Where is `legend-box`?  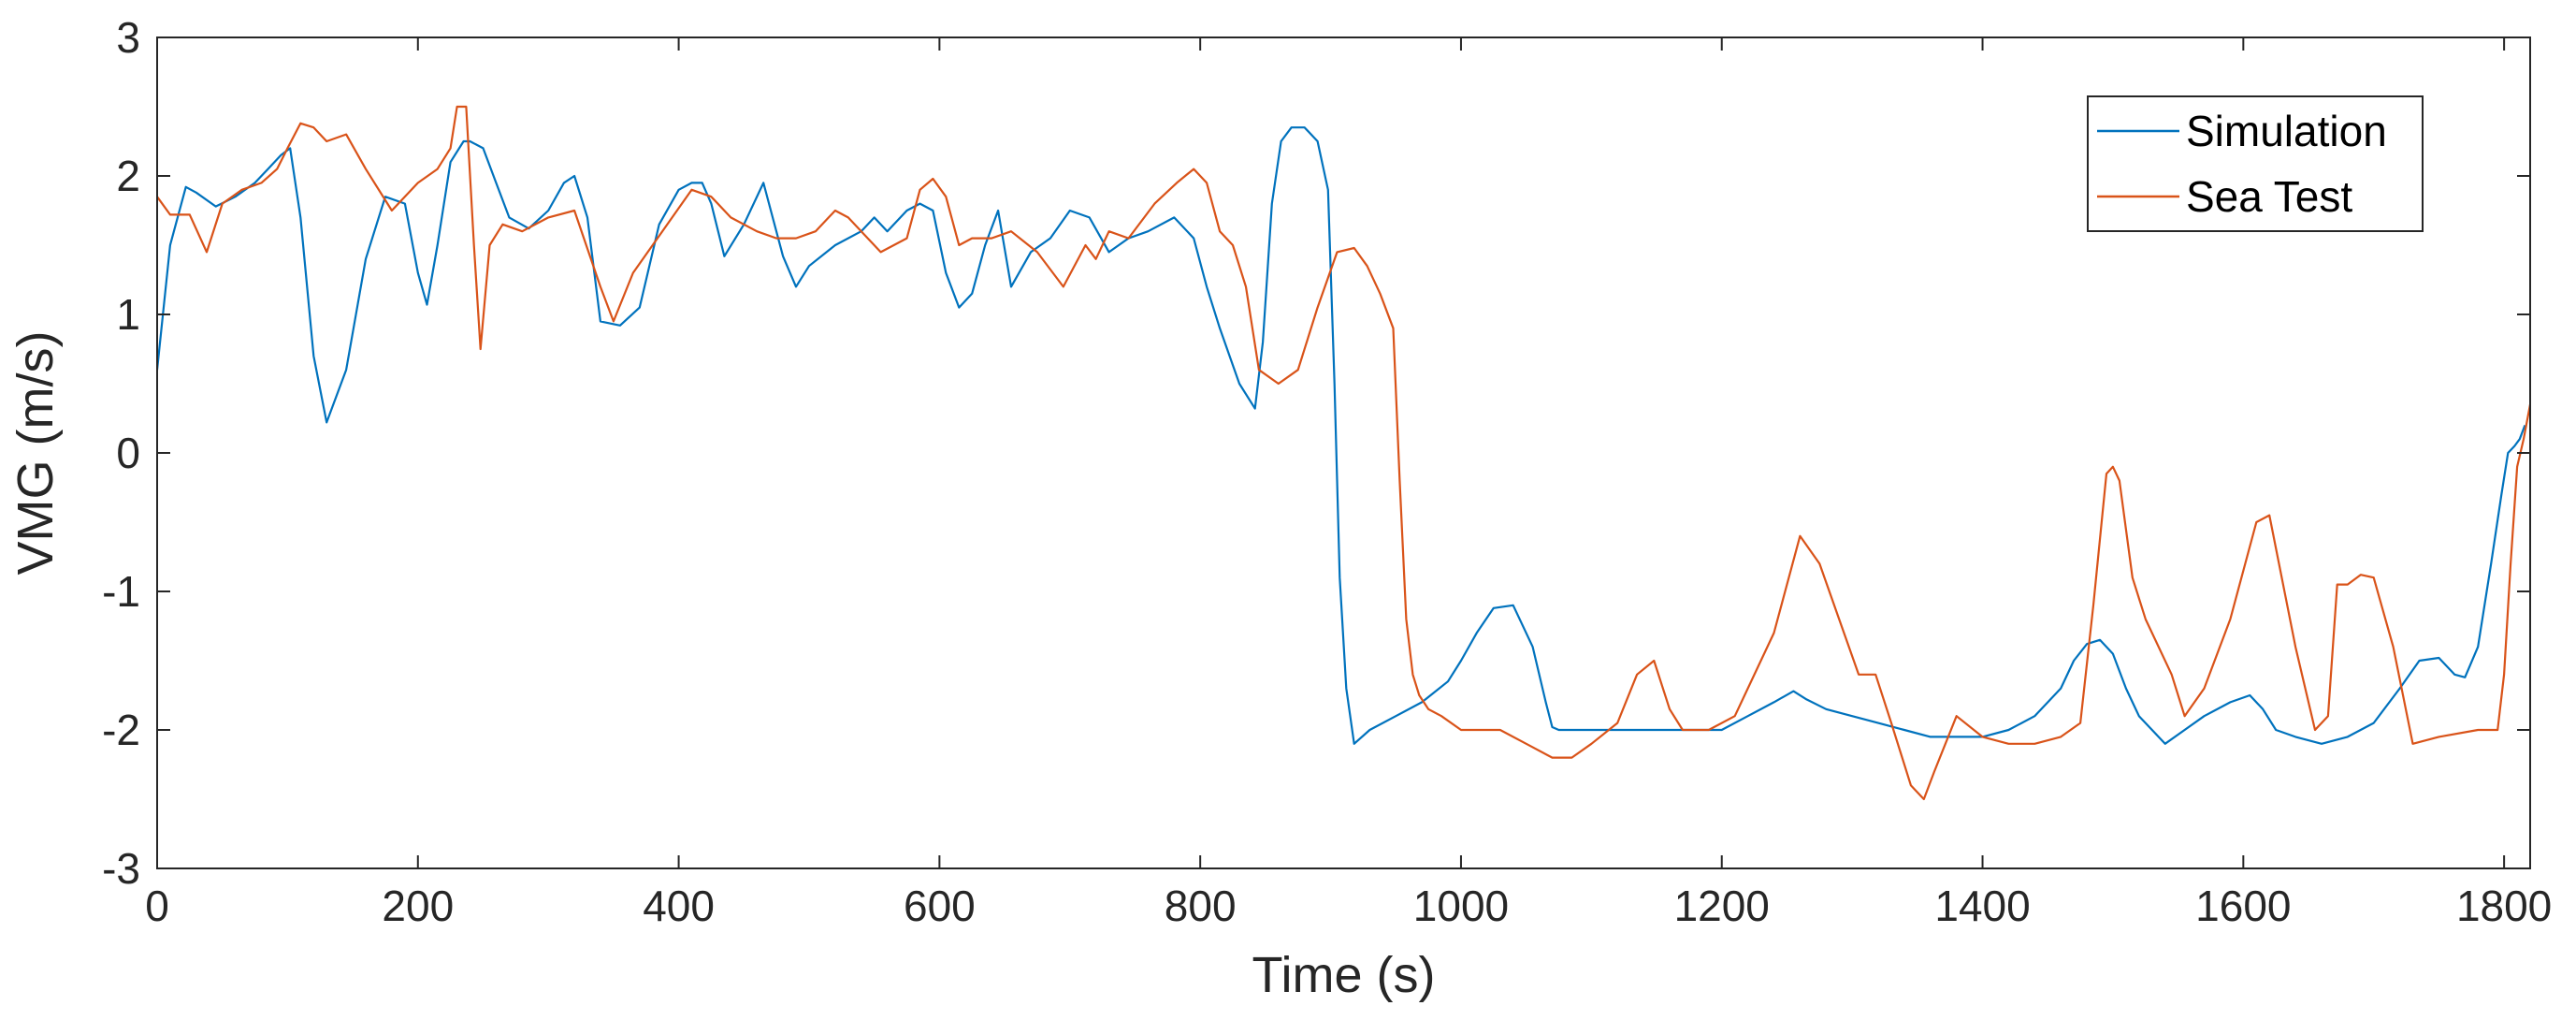 legend-box is located at coordinates (2256, 163).